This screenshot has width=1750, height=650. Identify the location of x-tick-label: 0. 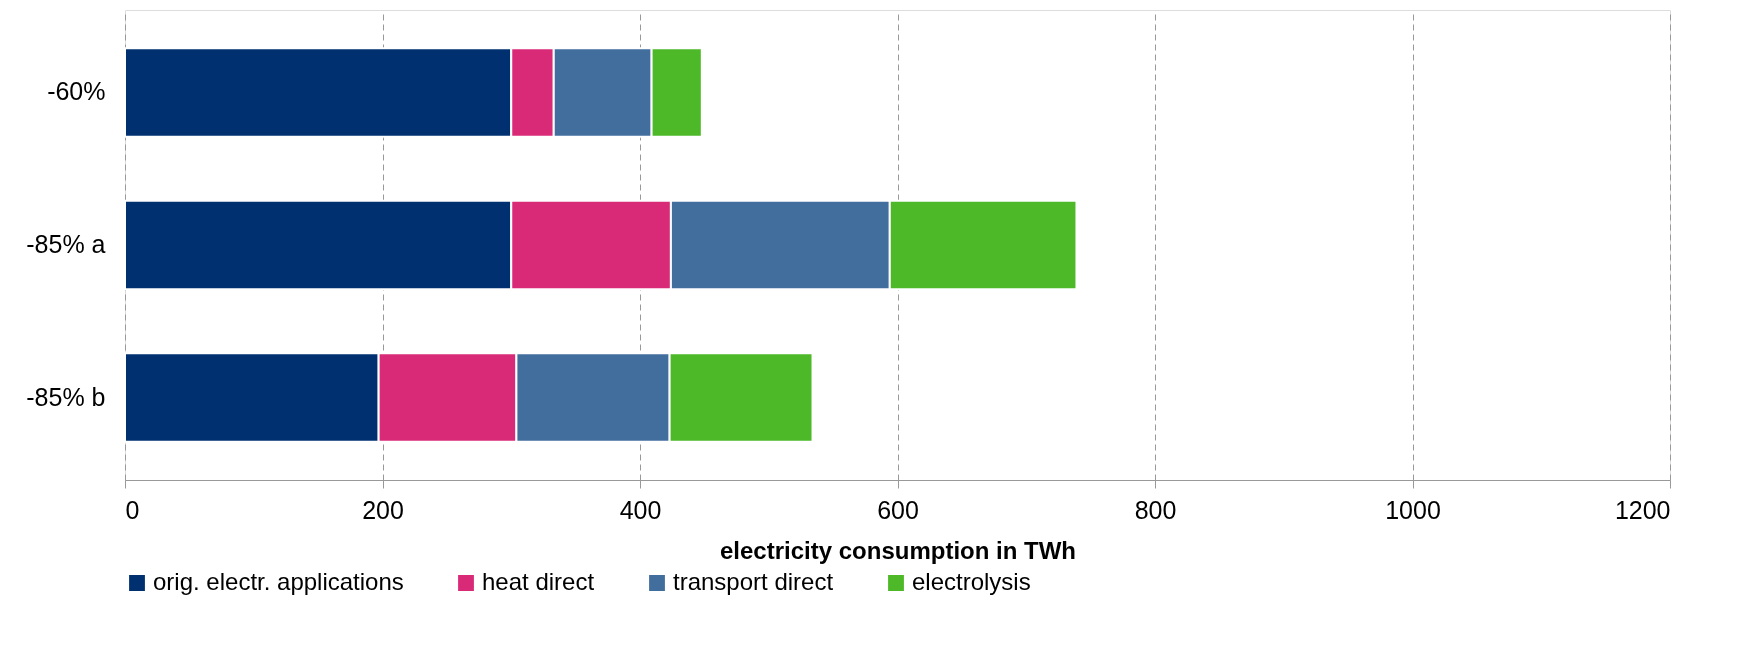
(132, 509).